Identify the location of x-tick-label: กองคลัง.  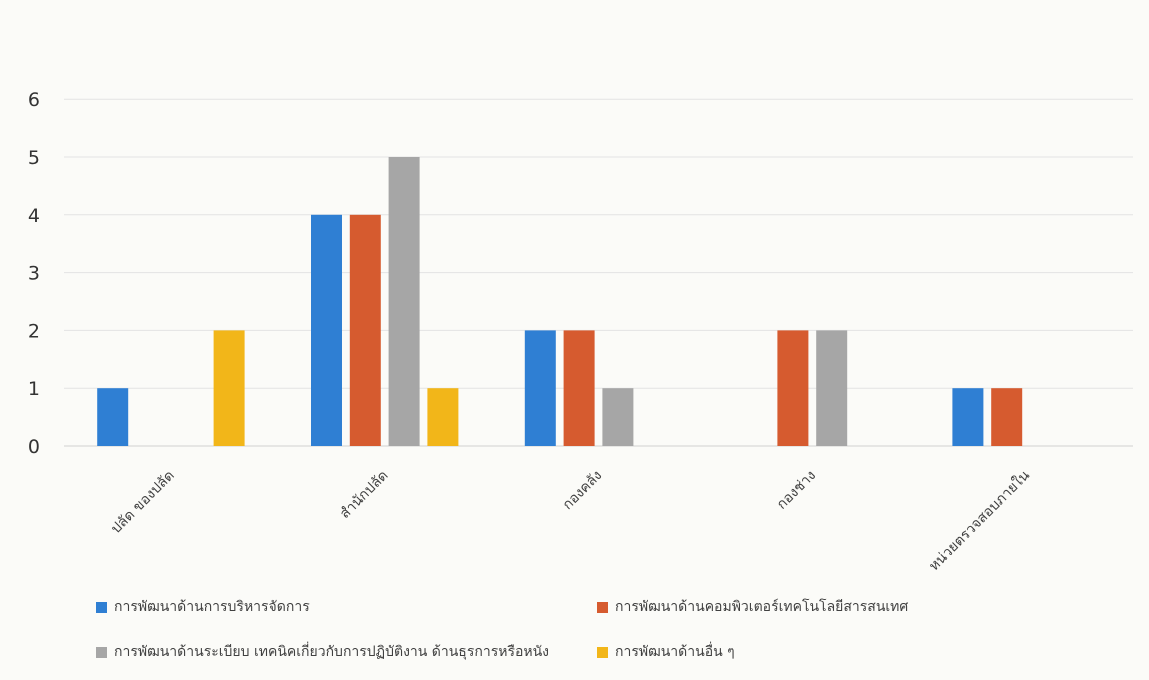
(583, 491).